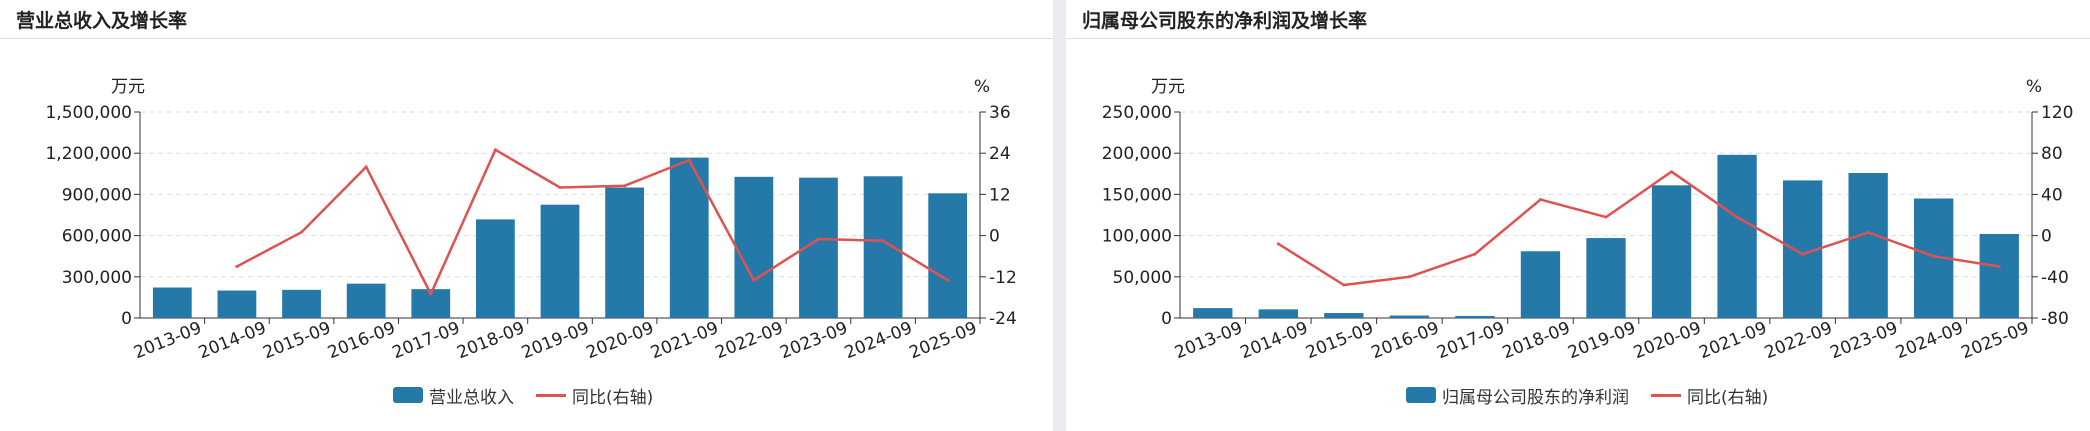 This screenshot has width=2090, height=431. What do you see at coordinates (1137, 154) in the screenshot?
I see `left-tick-label: 200,000` at bounding box center [1137, 154].